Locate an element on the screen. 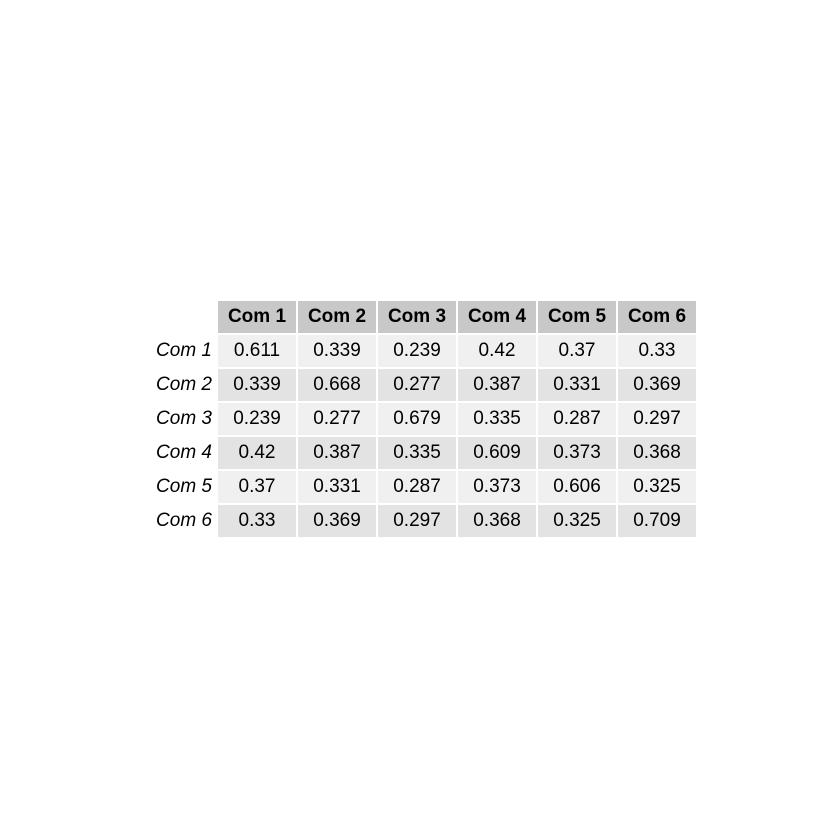 The height and width of the screenshot is (840, 840). row-header: Com 2 is located at coordinates (184, 384).